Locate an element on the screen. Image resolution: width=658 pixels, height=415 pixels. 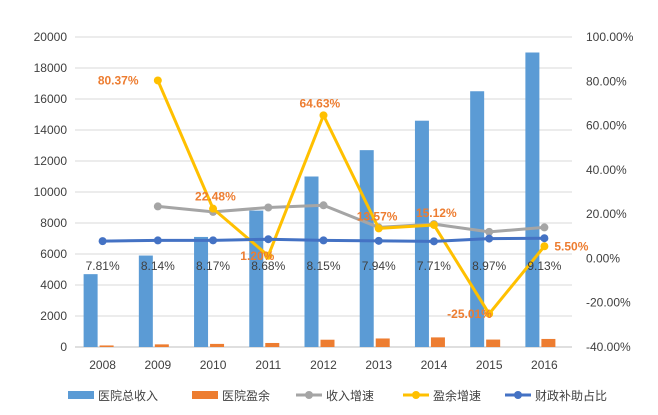
y-right-tick-label: 0.00% is located at coordinates (603, 258).